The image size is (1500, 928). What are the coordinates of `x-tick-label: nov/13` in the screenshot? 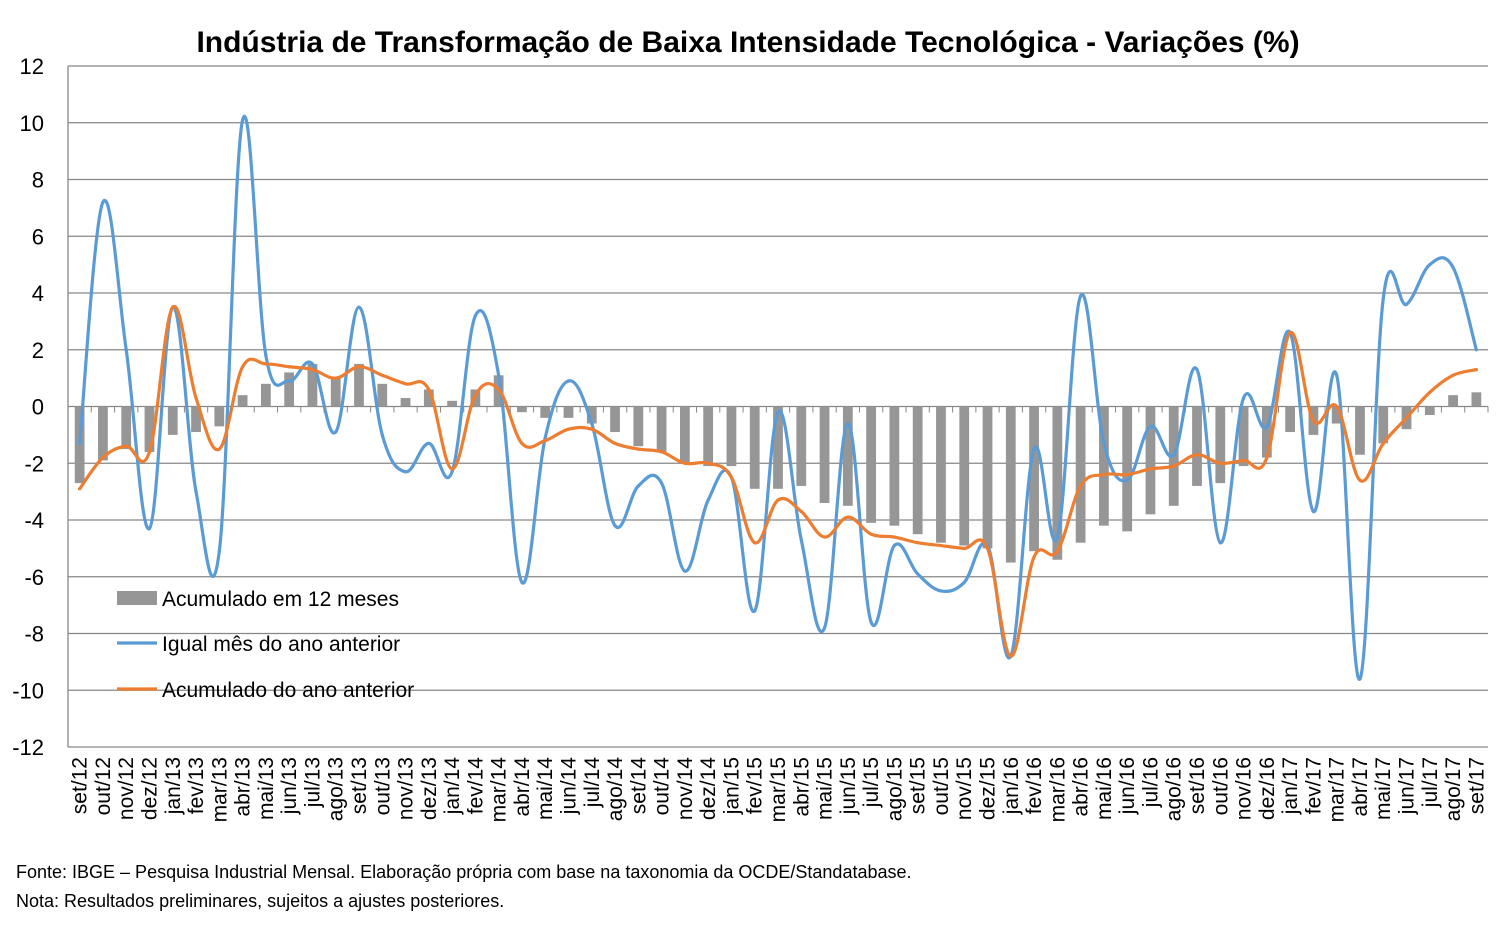 It's located at (406, 788).